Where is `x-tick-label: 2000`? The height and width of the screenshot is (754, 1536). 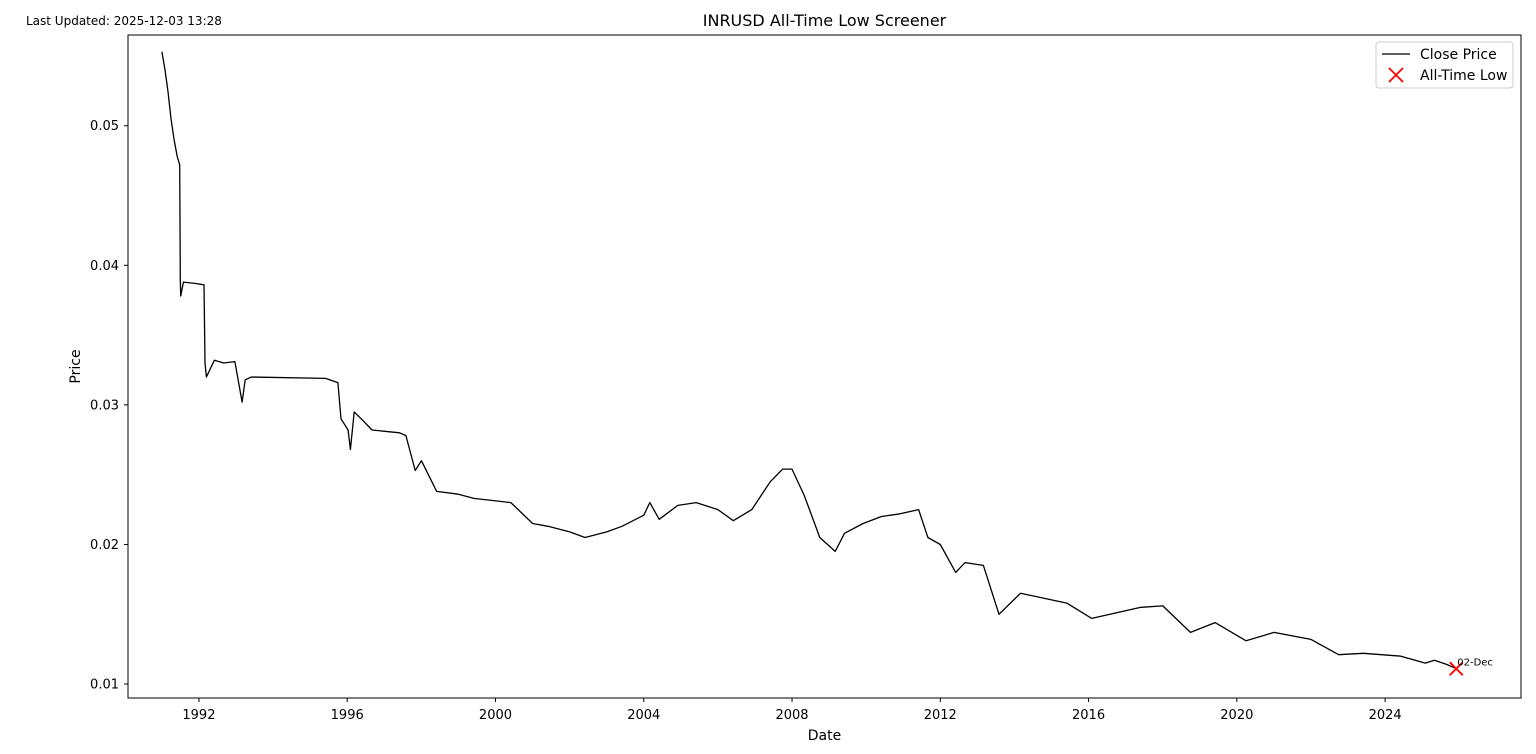
x-tick-label: 2000 is located at coordinates (495, 715).